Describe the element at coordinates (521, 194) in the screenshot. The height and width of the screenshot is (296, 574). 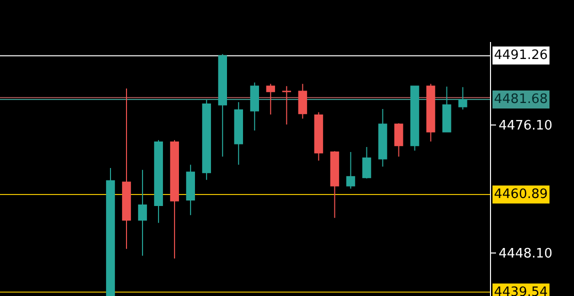
I see `ref-line-label: 4460.89` at that location.